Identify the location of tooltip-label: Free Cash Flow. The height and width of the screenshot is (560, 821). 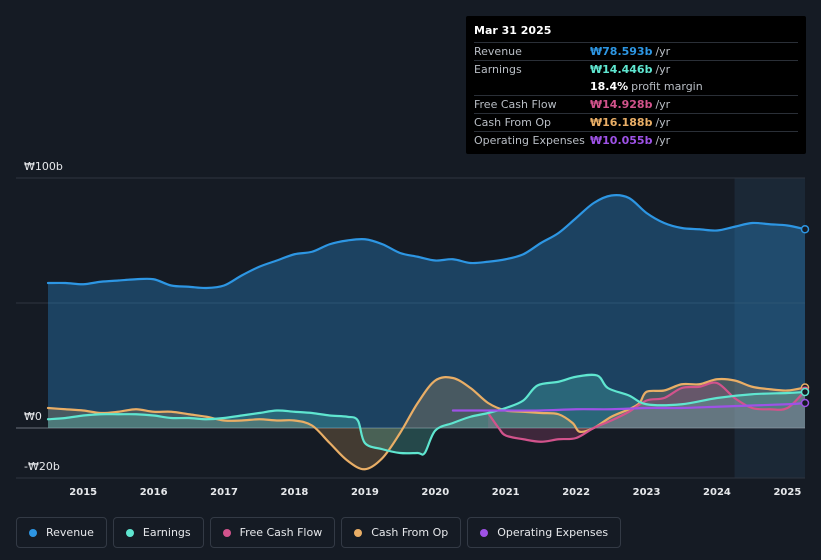
(515, 104).